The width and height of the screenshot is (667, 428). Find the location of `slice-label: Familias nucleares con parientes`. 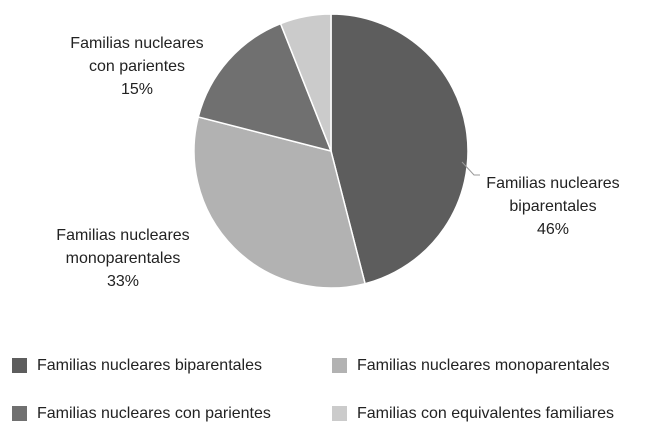

slice-label: Familias nucleares con parientes is located at coordinates (137, 55).